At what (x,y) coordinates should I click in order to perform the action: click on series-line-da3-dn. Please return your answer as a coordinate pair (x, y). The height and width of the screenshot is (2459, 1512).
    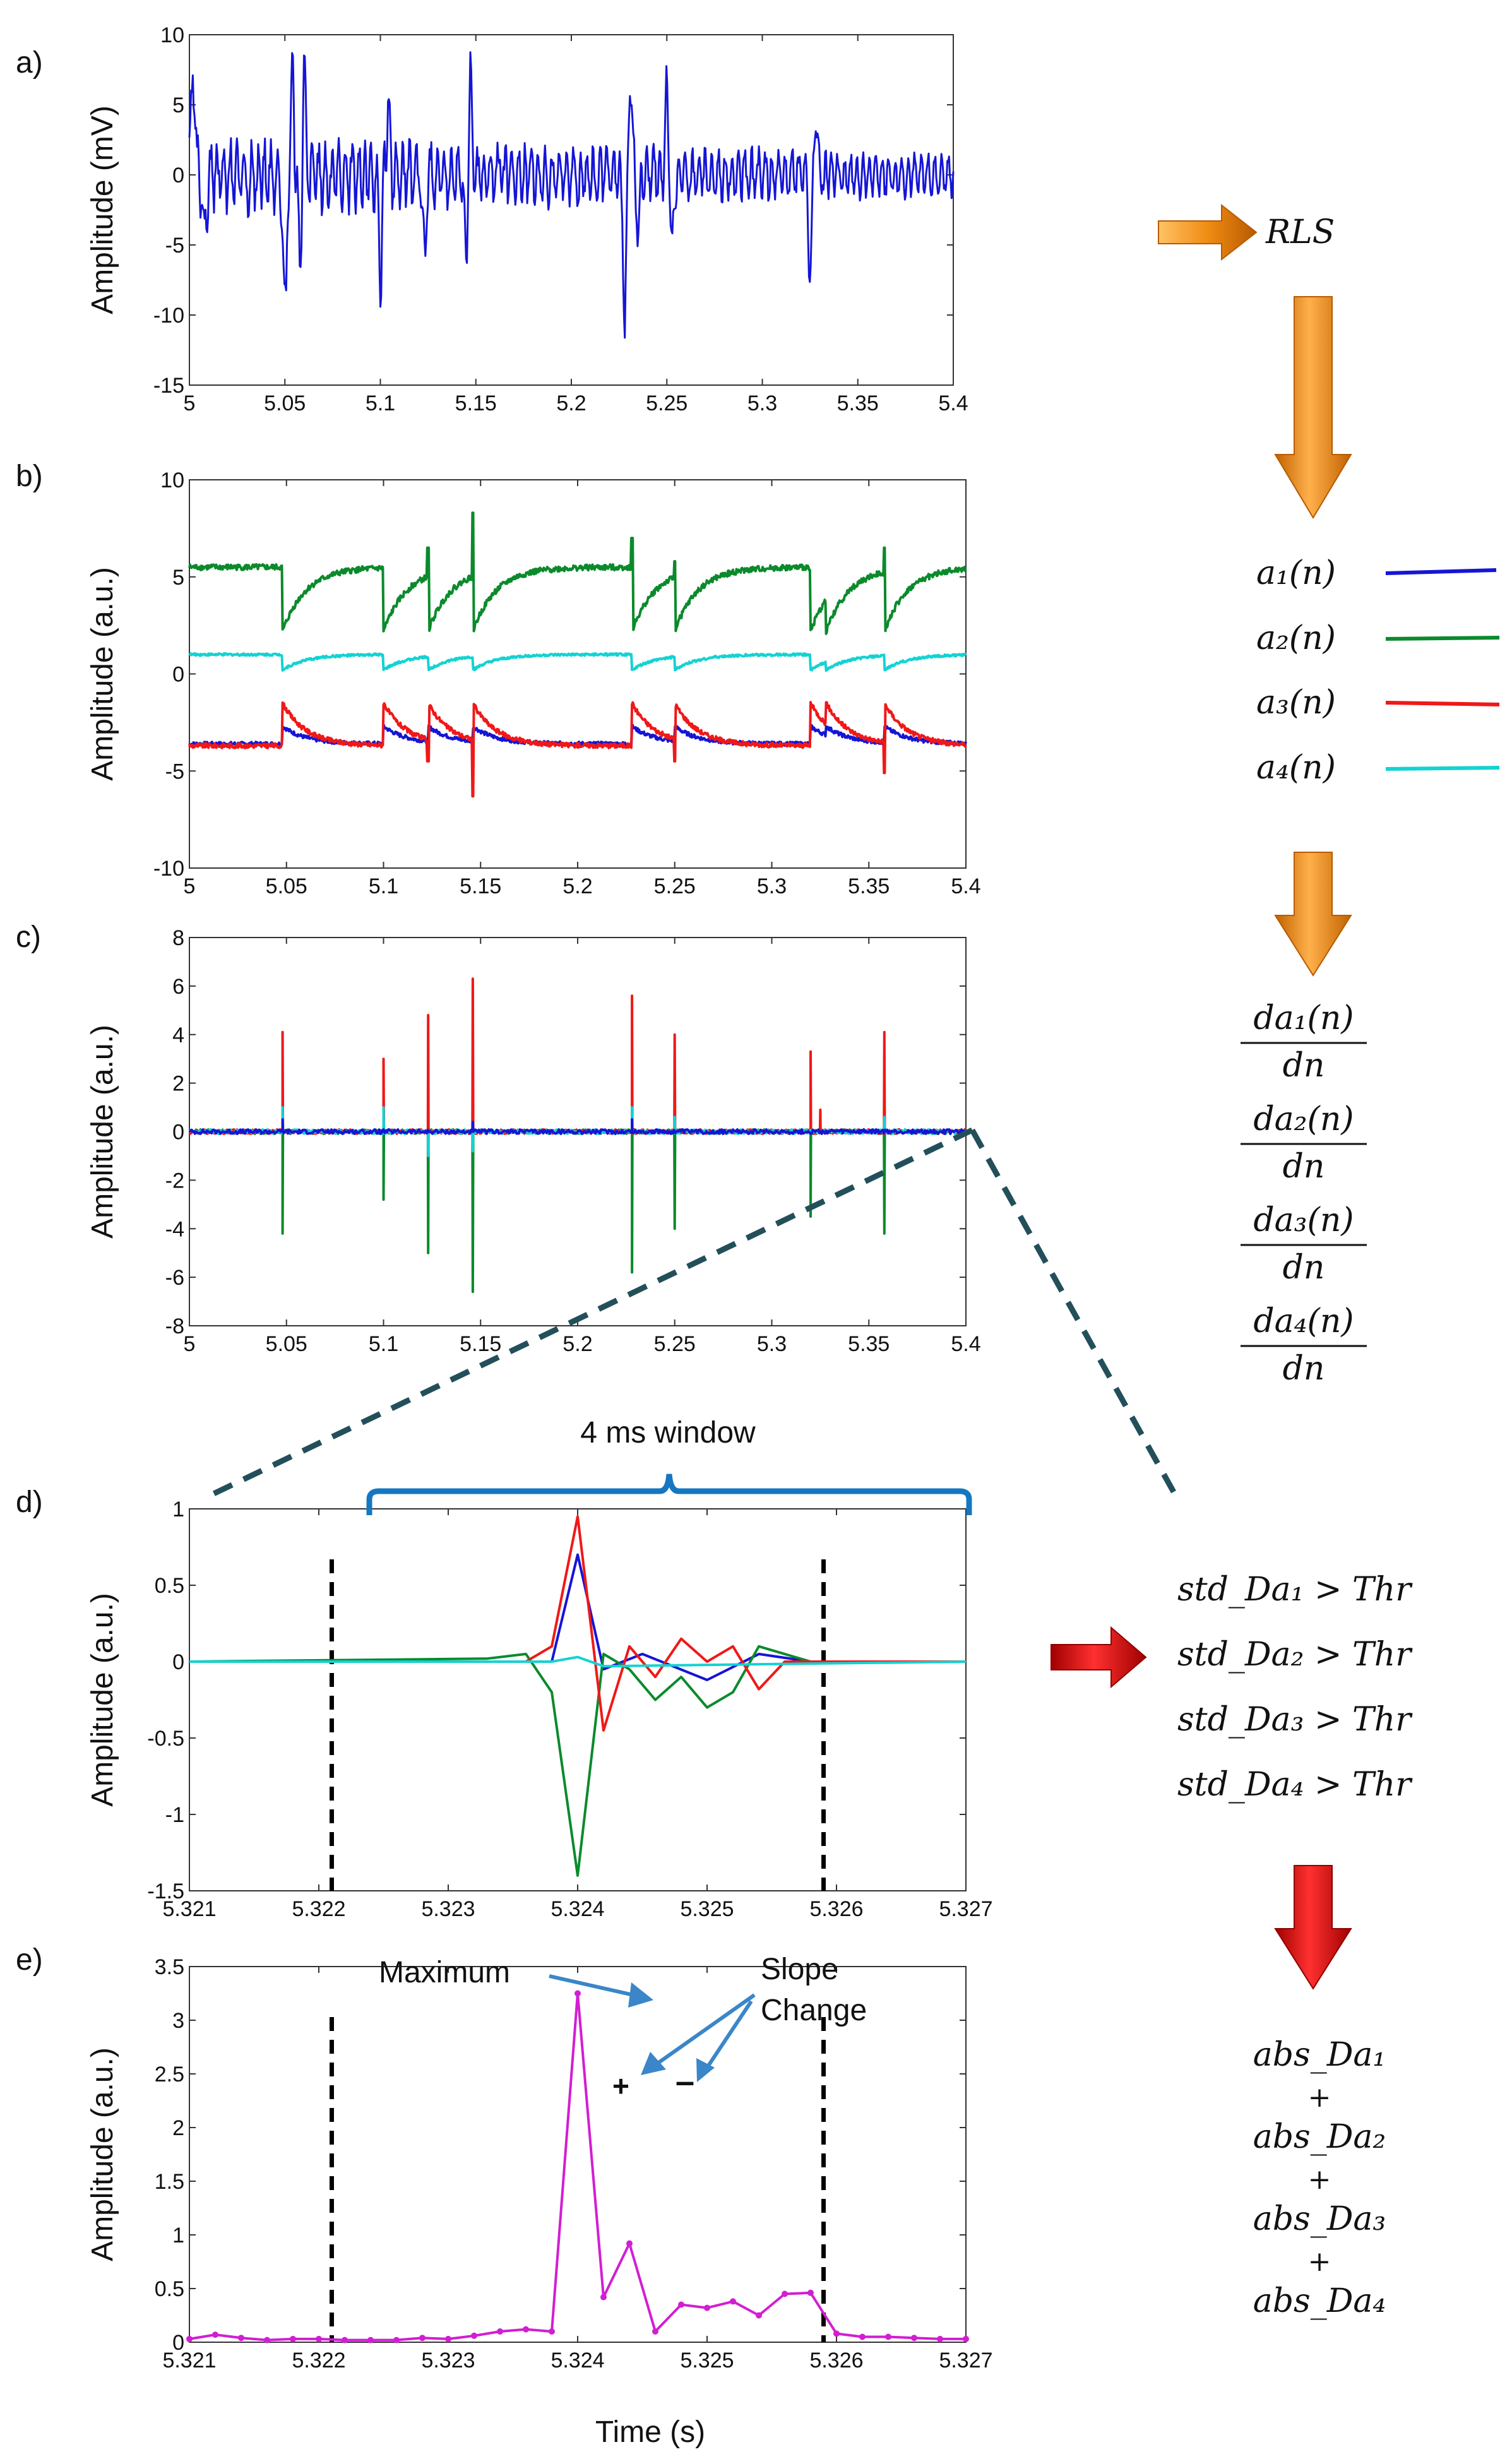
    Looking at the image, I should click on (578, 1056).